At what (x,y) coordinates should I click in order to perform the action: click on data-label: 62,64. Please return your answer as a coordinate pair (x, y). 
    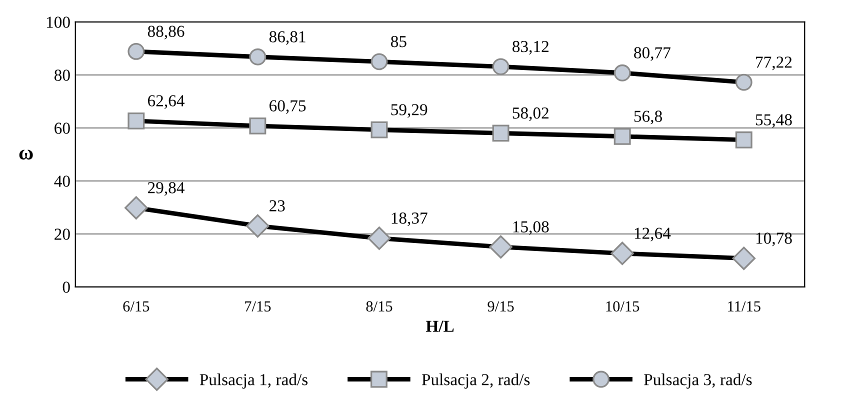
    Looking at the image, I should click on (166, 102).